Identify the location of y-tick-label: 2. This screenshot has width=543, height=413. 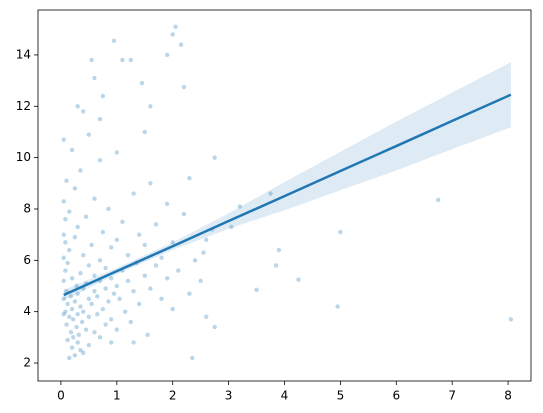
(27, 363).